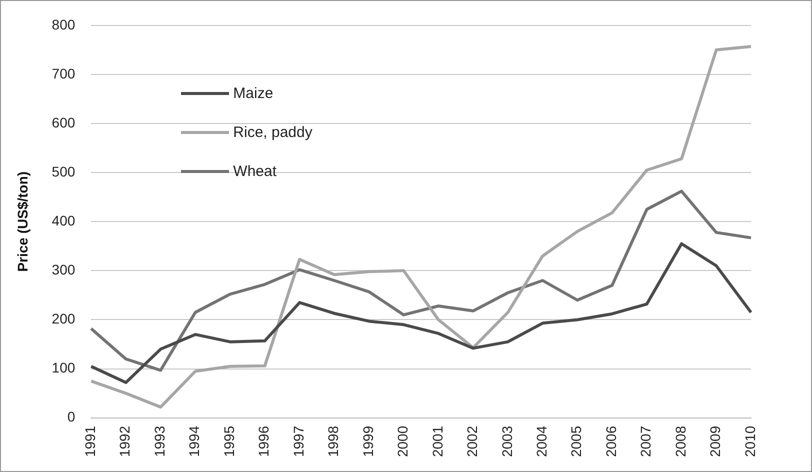  Describe the element at coordinates (64, 368) in the screenshot. I see `y-tick-label: 100` at that location.